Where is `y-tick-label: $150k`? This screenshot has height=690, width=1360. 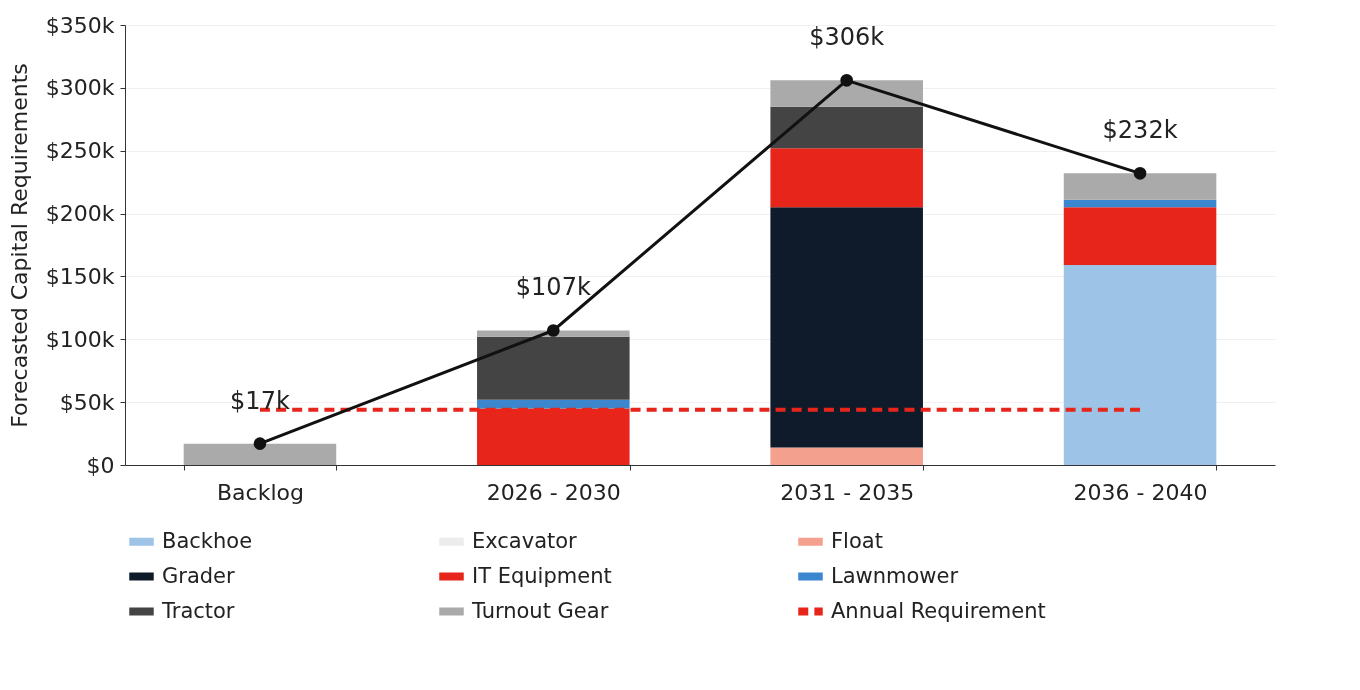
y-tick-label: $150k is located at coordinates (80, 276).